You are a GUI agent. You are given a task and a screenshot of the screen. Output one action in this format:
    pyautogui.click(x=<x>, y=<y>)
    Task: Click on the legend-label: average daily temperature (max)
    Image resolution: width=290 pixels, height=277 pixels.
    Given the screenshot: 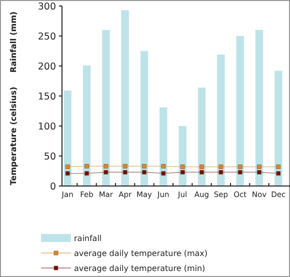 What is the action you would take?
    pyautogui.click(x=141, y=253)
    